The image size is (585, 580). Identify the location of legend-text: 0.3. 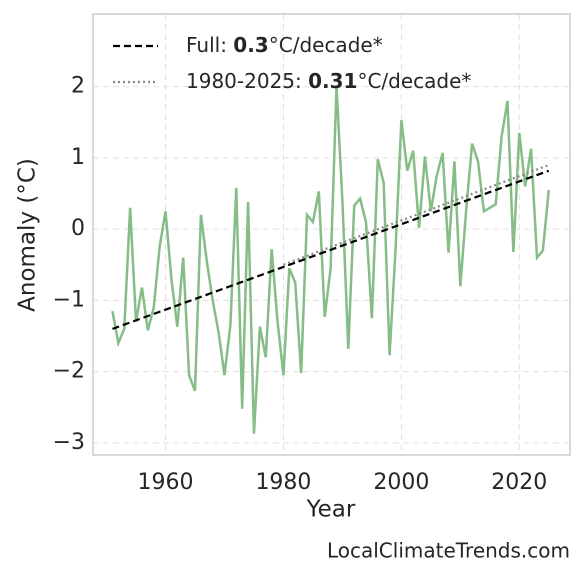
(250, 45).